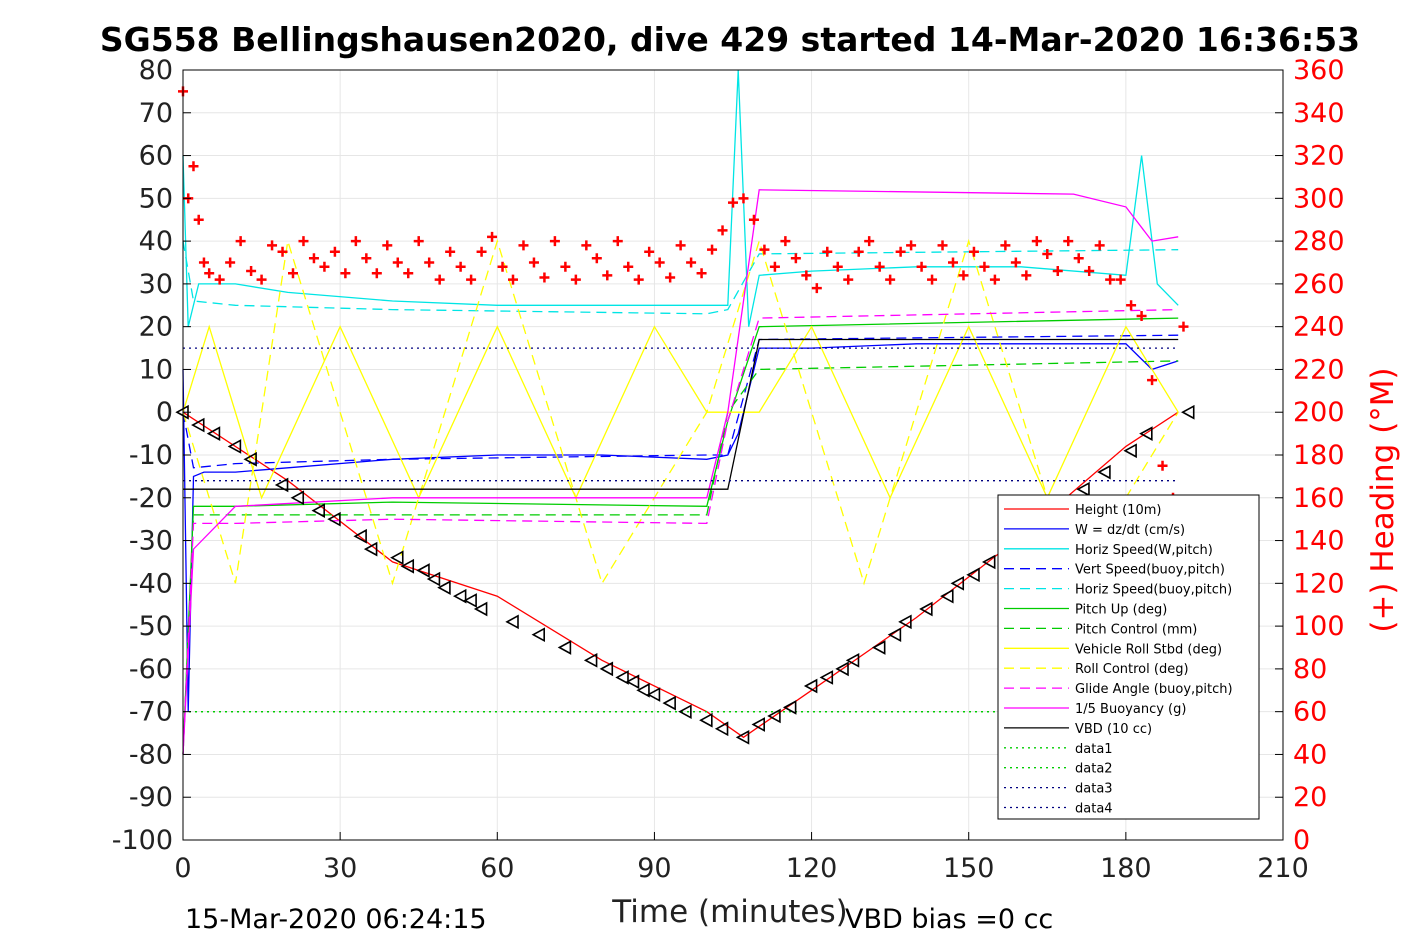 The image size is (1417, 945). I want to click on legend-label: W = dz/dt (cm/s), so click(1130, 530).